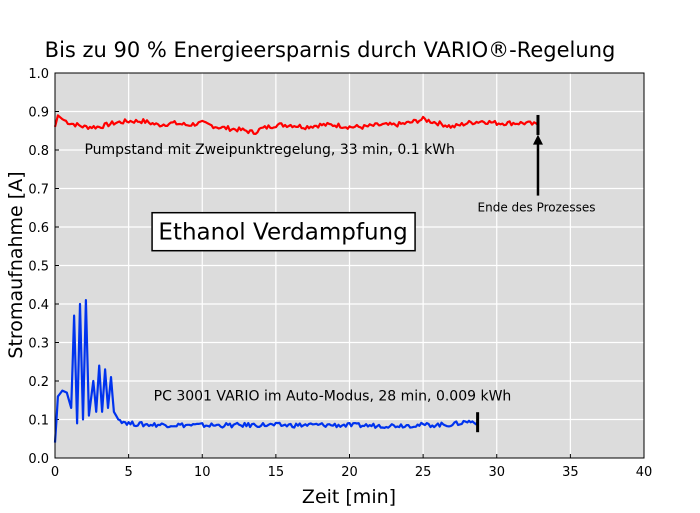 The image size is (700, 513). What do you see at coordinates (38, 151) in the screenshot?
I see `y-tick-label: 0.8` at bounding box center [38, 151].